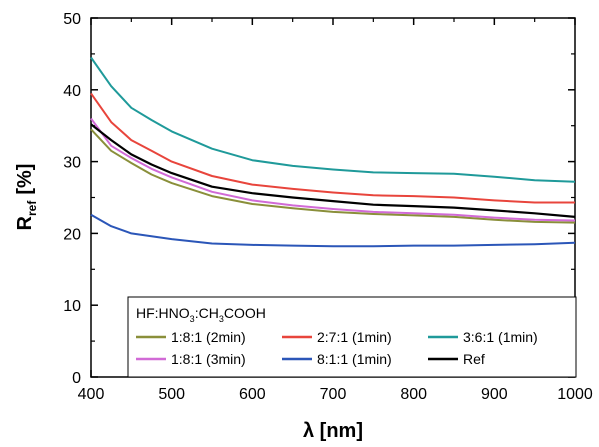 The image size is (599, 447). Describe the element at coordinates (72, 91) in the screenshot. I see `y-tick-label: 40` at that location.